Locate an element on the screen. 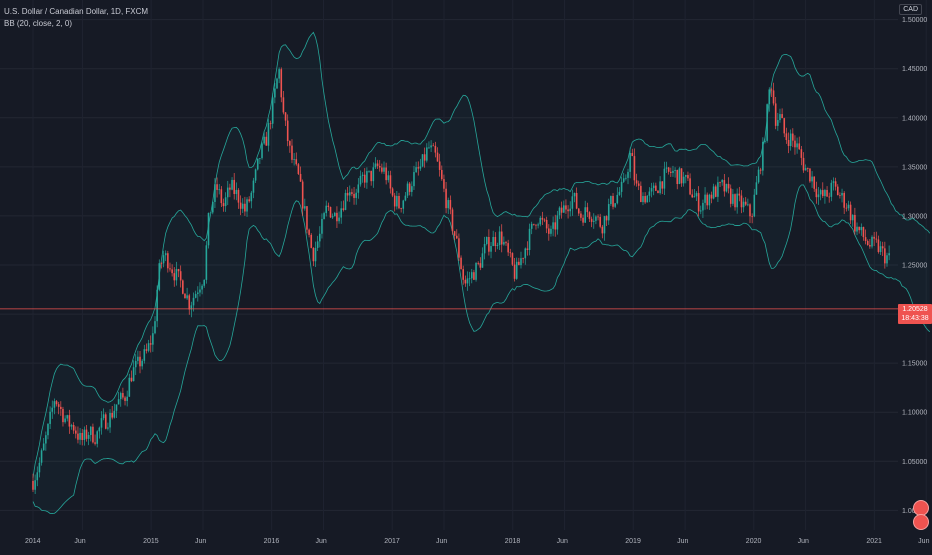 The height and width of the screenshot is (555, 932). time-tick-label: 2020 is located at coordinates (754, 541).